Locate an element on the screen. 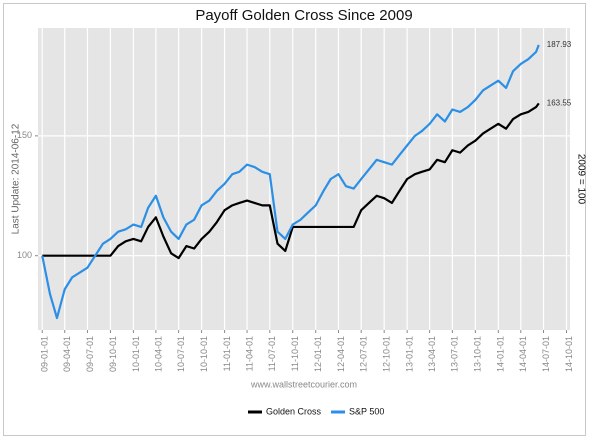 The image size is (591, 442). legend-label: S&P 500 is located at coordinates (366, 411).